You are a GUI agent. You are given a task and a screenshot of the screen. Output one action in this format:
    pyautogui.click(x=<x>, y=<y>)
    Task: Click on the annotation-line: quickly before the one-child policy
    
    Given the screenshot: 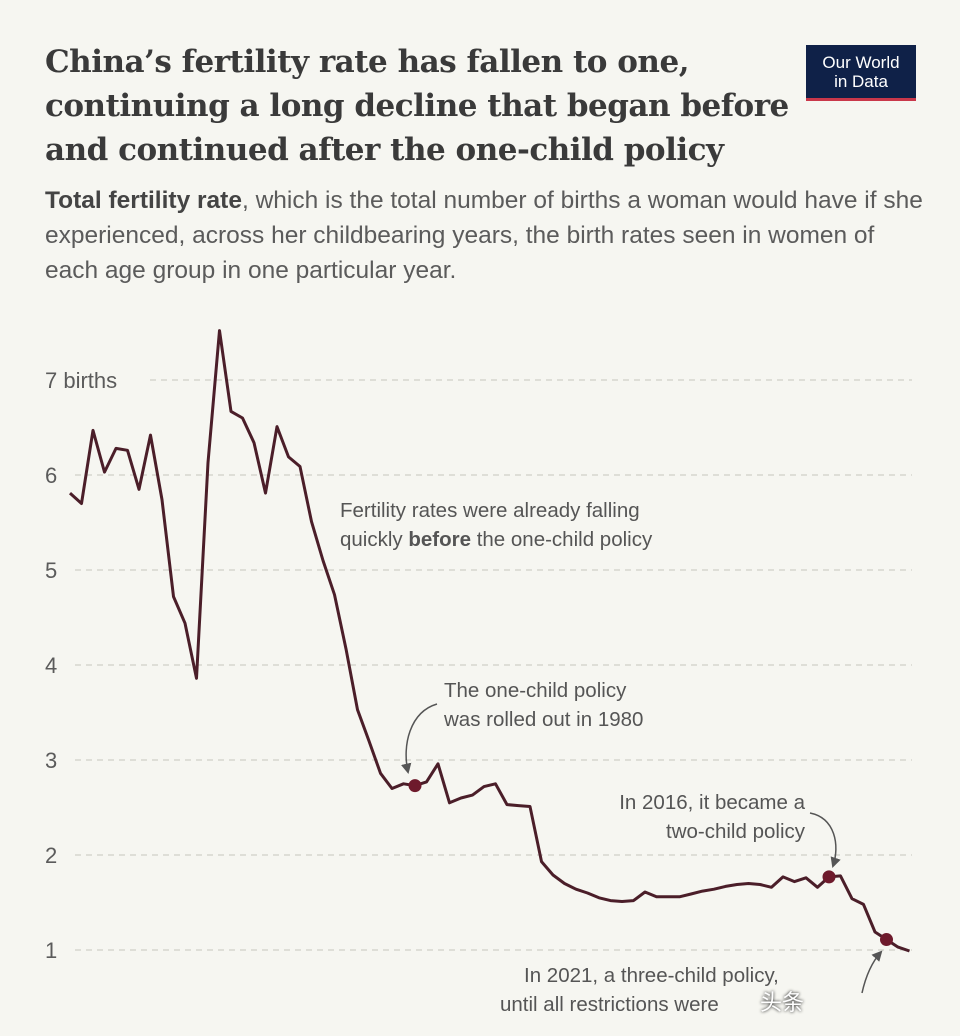 What is the action you would take?
    pyautogui.click(x=496, y=539)
    